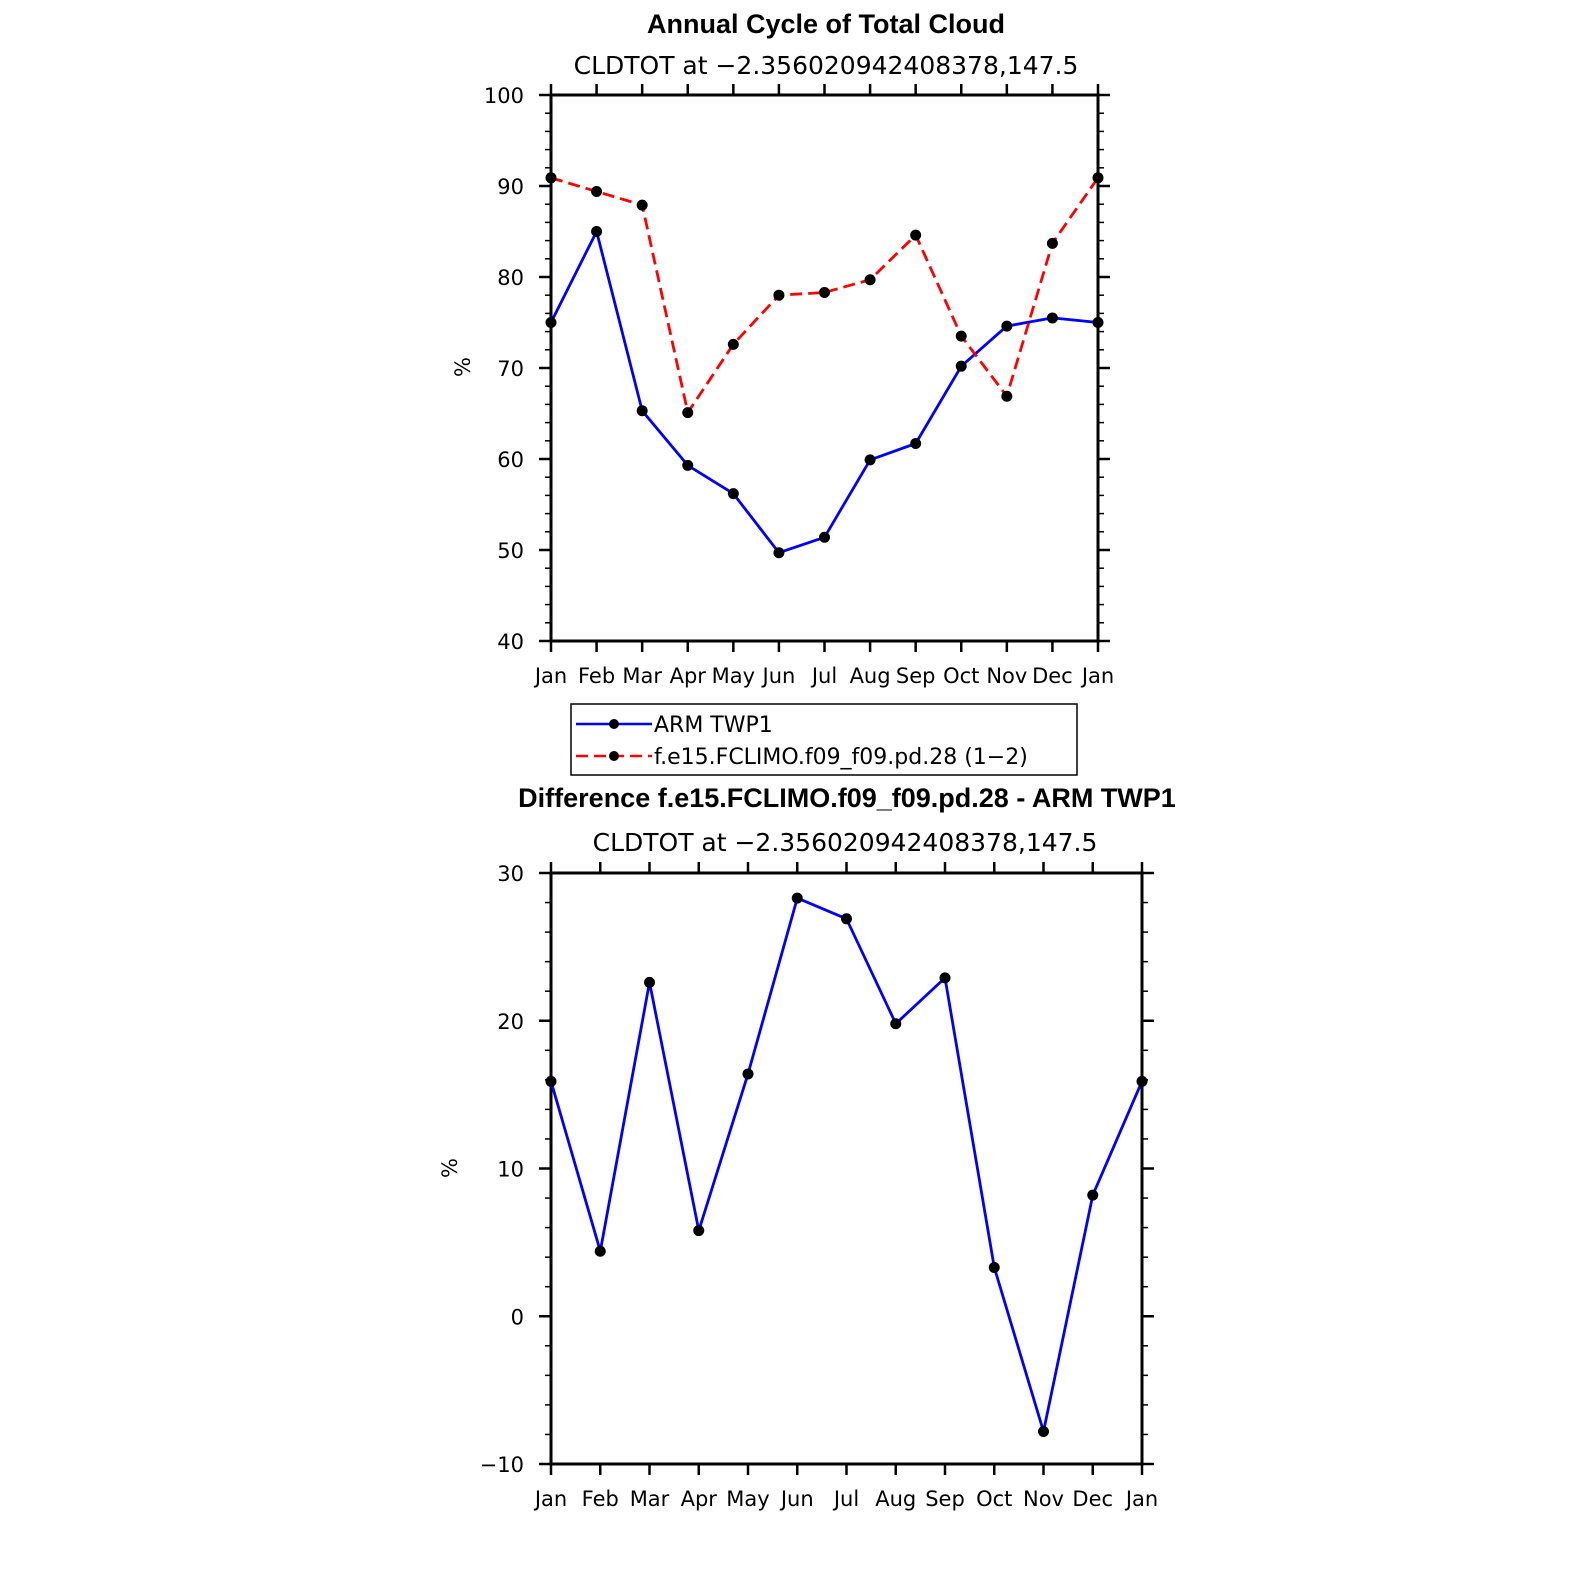  Describe the element at coordinates (510, 642) in the screenshot. I see `chart1-y-tick-label: 40` at that location.